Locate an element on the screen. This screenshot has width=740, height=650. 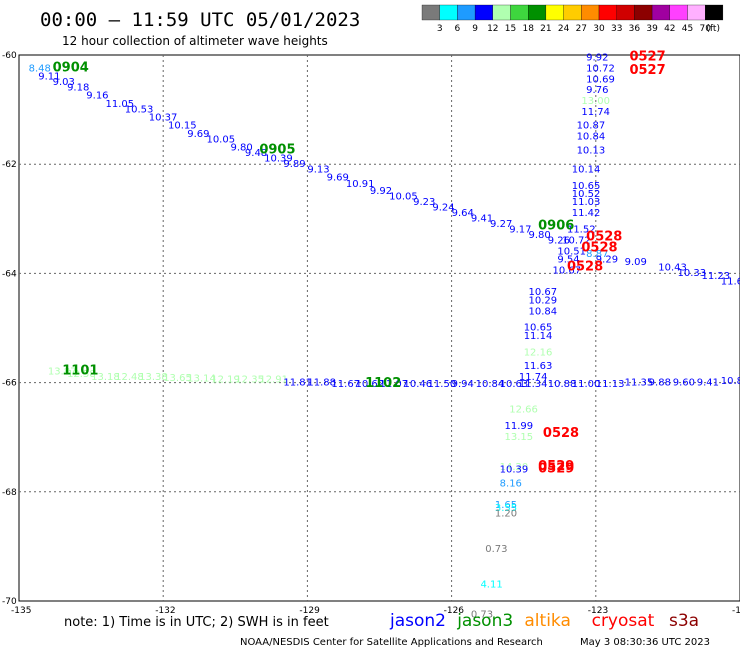
swh-point: 10.88 is located at coordinates (562, 384).